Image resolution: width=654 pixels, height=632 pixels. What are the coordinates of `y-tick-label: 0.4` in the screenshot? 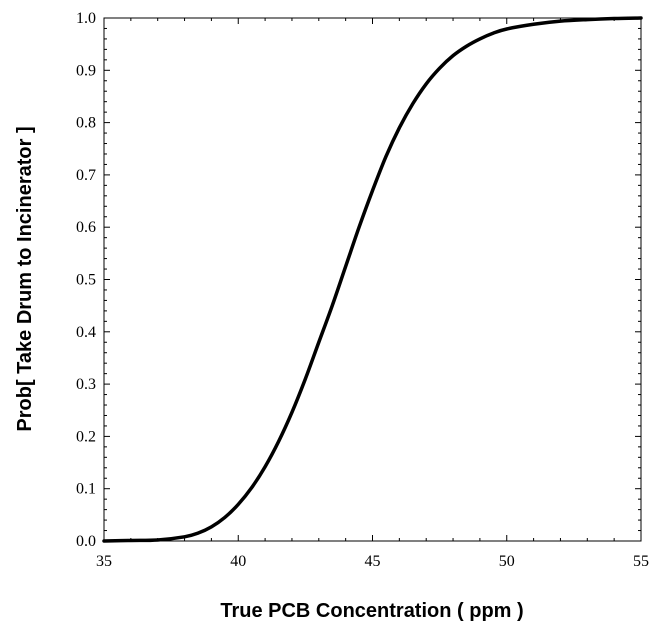 It's located at (86, 332).